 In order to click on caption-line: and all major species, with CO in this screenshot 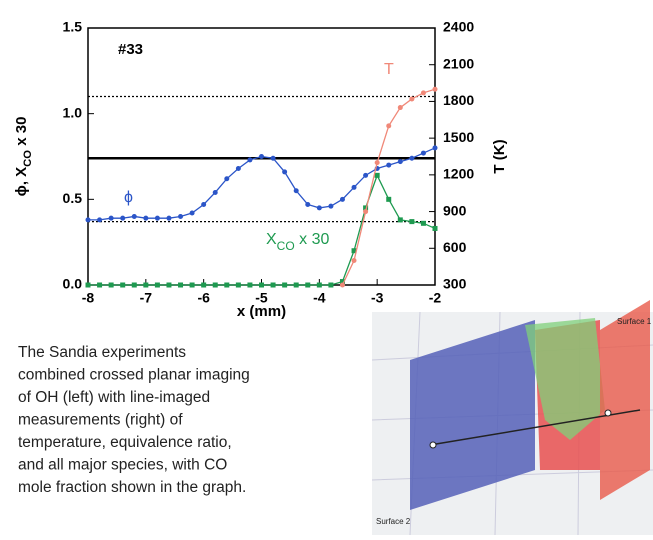, I will do `click(122, 465)`.